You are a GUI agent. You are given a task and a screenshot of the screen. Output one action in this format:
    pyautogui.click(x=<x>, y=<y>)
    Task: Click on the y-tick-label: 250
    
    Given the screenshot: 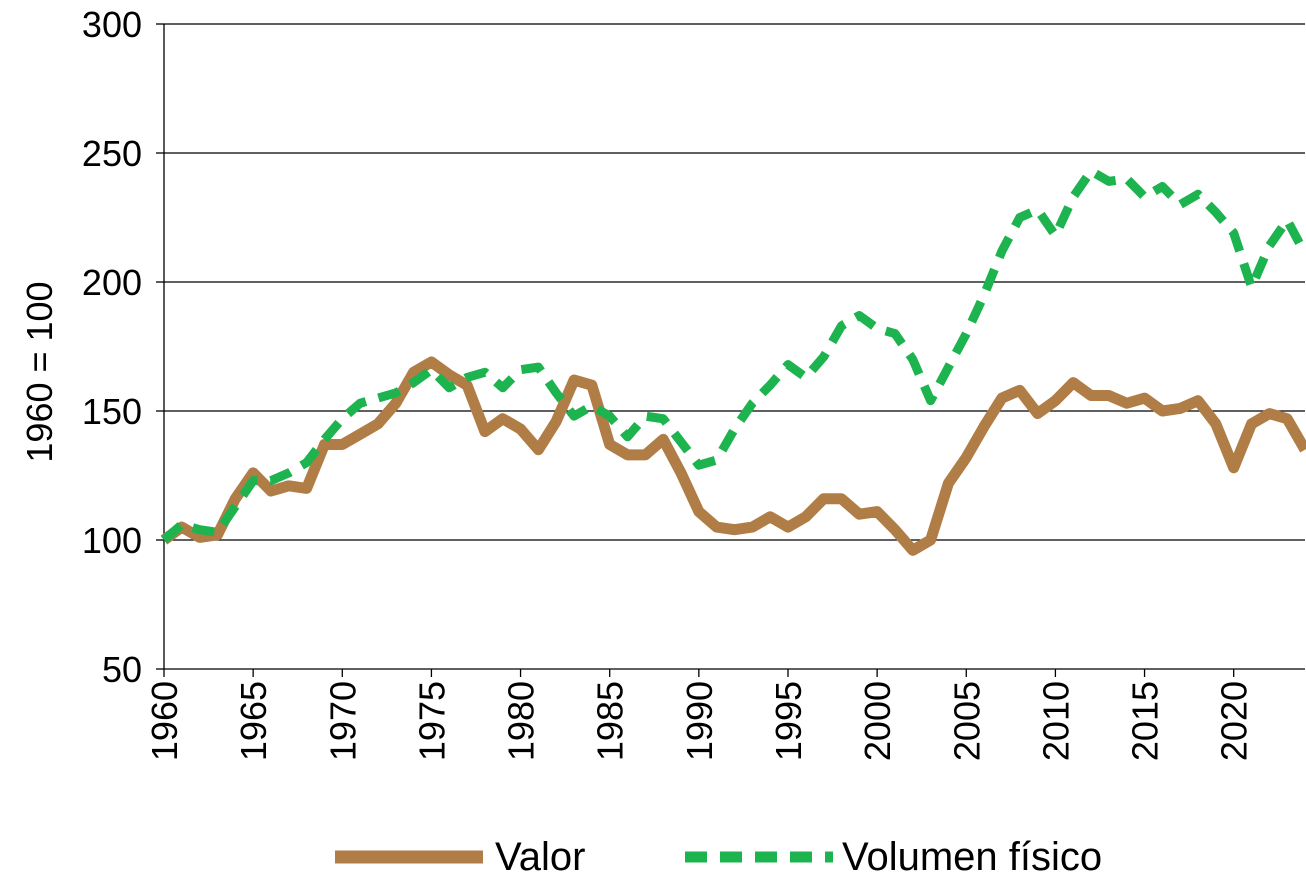 What is the action you would take?
    pyautogui.click(x=112, y=153)
    